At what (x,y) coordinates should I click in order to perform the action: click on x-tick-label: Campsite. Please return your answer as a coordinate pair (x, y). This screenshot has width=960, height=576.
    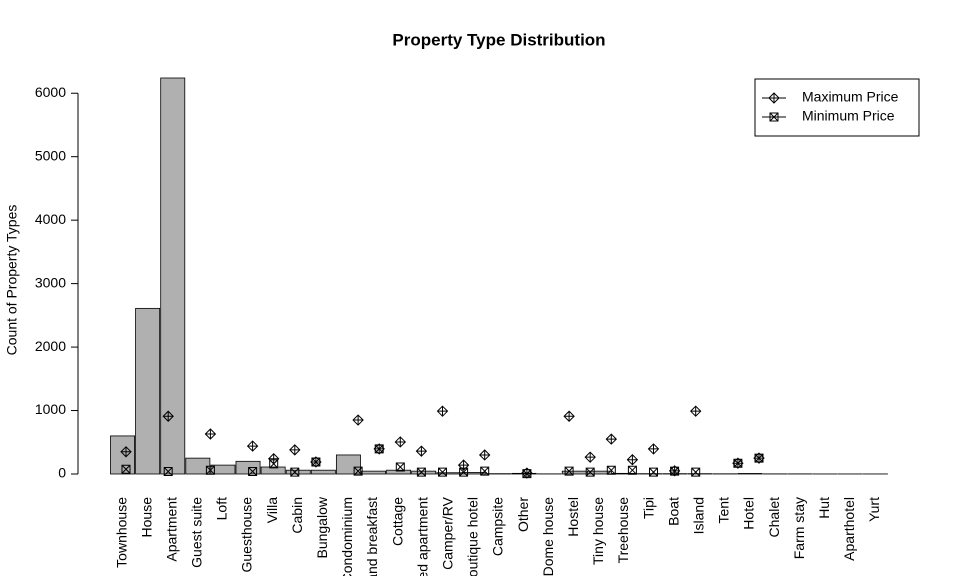
    Looking at the image, I should click on (498, 526).